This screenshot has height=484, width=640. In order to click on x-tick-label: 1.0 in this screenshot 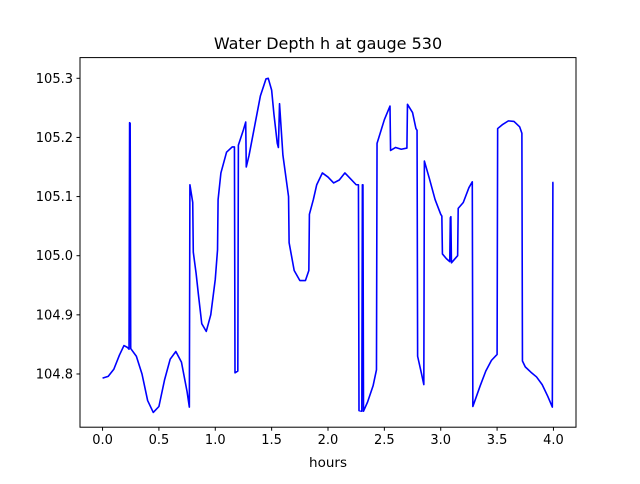, I will do `click(215, 440)`.